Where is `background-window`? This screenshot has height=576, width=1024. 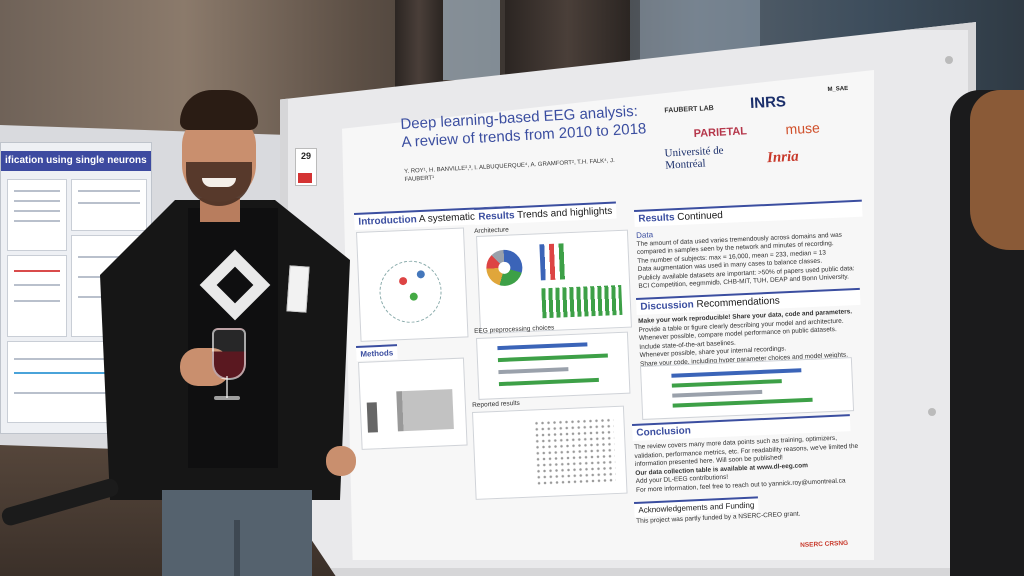 background-window is located at coordinates (470, 40).